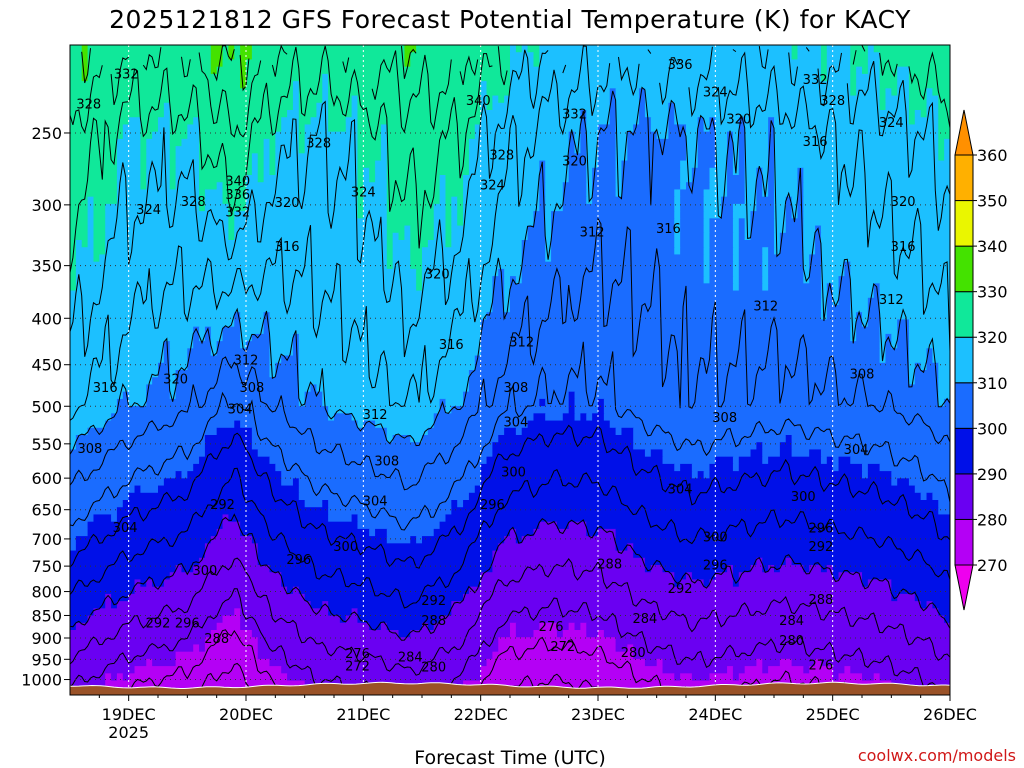  Describe the element at coordinates (129, 714) in the screenshot. I see `x-tick-label: 19DEC` at that location.